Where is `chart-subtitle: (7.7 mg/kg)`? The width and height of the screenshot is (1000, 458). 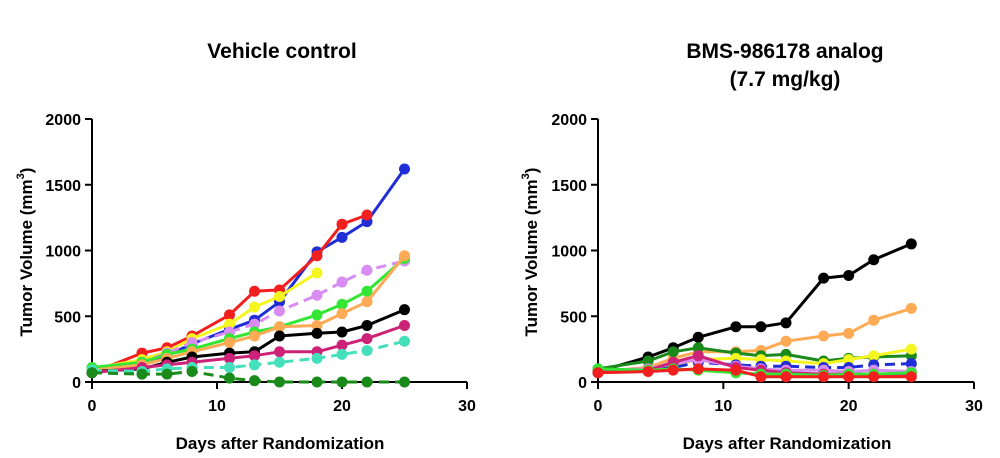 chart-subtitle: (7.7 mg/kg) is located at coordinates (785, 79).